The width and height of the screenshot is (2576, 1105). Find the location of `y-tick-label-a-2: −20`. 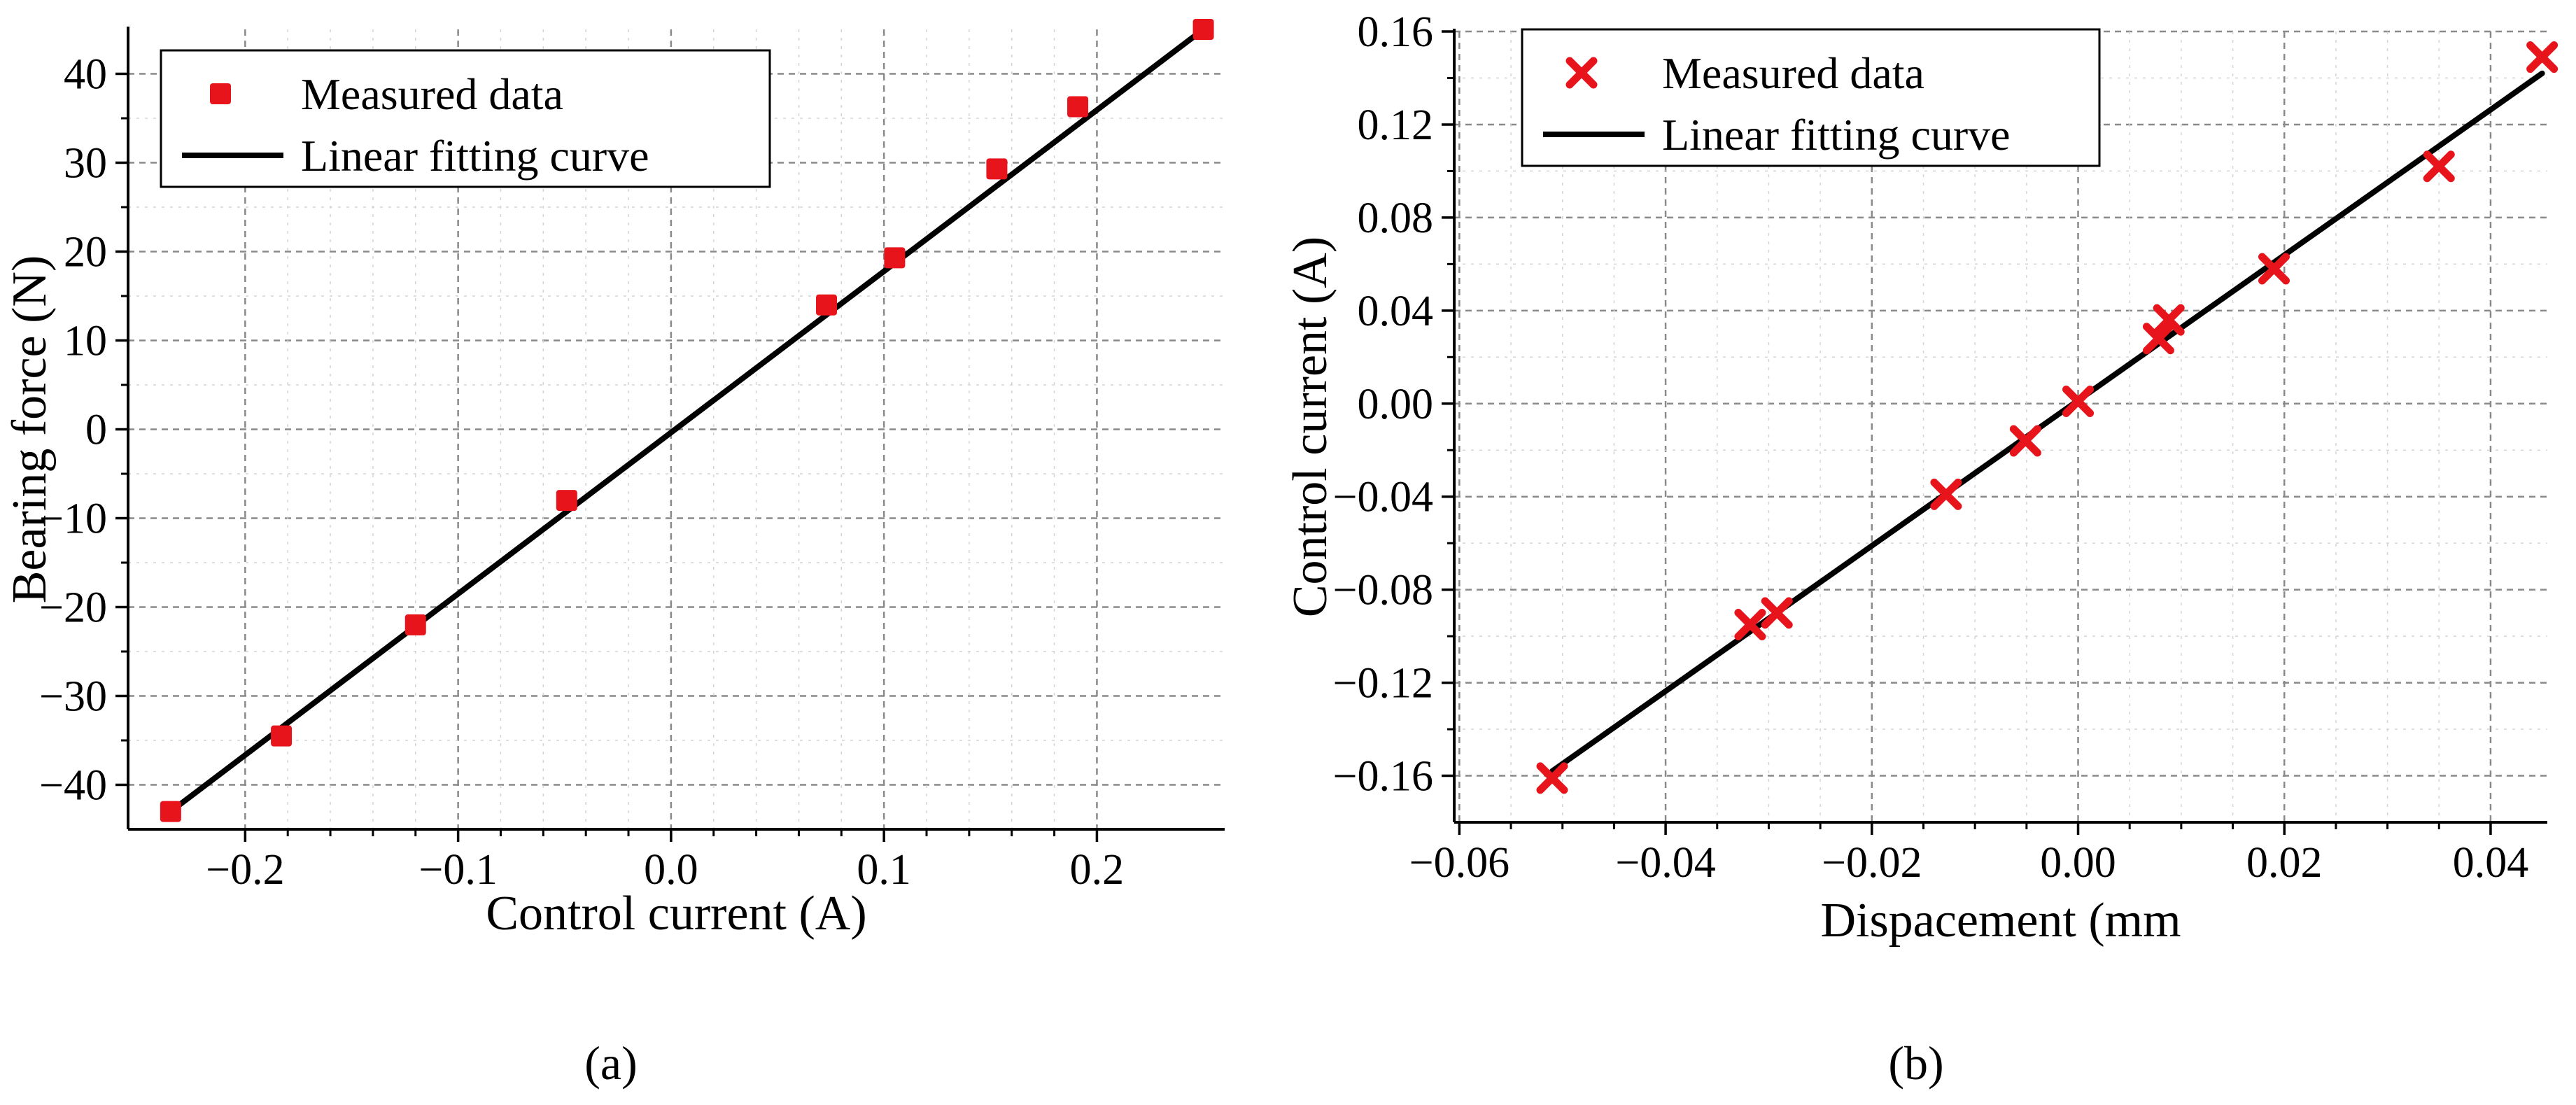

y-tick-label-a-2: −20 is located at coordinates (73, 608).